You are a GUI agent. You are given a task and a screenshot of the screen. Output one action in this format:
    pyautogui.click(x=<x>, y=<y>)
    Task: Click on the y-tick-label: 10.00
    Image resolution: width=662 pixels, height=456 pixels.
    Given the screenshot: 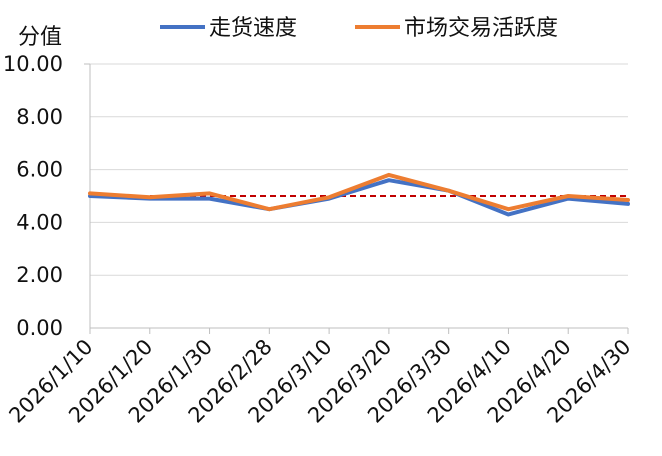 What is the action you would take?
    pyautogui.click(x=33, y=64)
    